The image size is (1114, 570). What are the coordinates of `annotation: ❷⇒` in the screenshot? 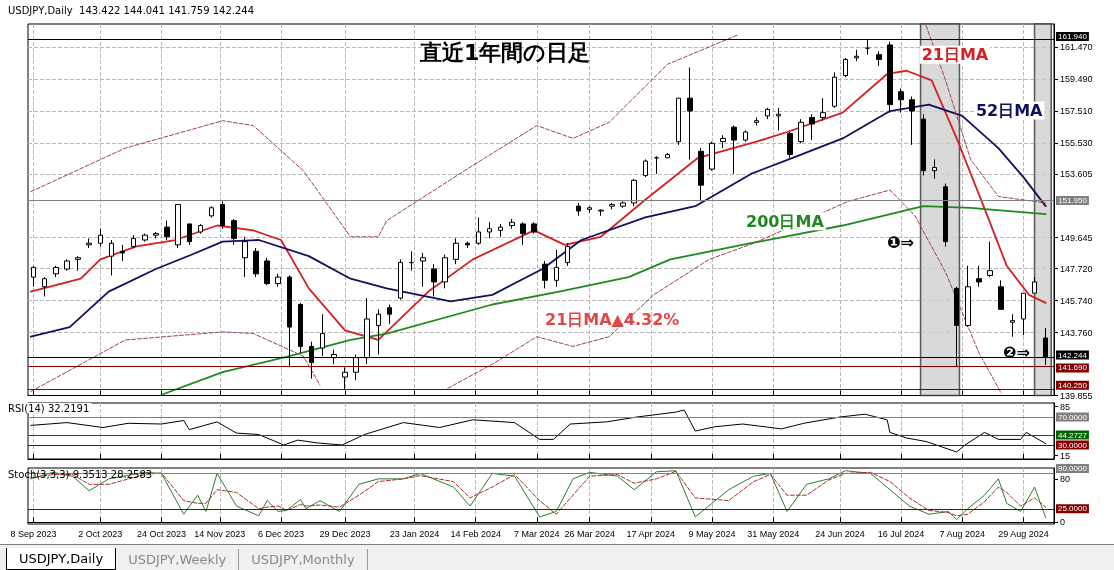 It's located at (1016, 352).